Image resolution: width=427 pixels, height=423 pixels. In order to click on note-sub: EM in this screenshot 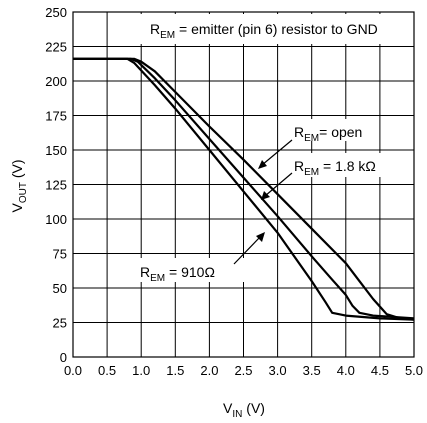, I will do `click(167, 35)`.